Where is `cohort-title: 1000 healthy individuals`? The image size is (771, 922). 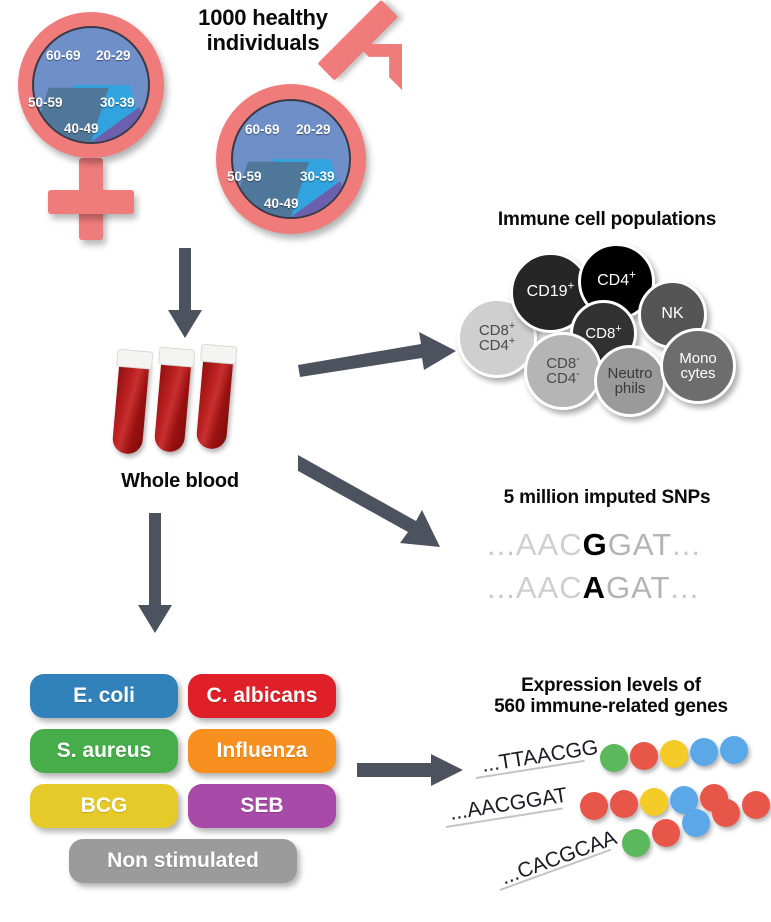 cohort-title: 1000 healthy individuals is located at coordinates (263, 30).